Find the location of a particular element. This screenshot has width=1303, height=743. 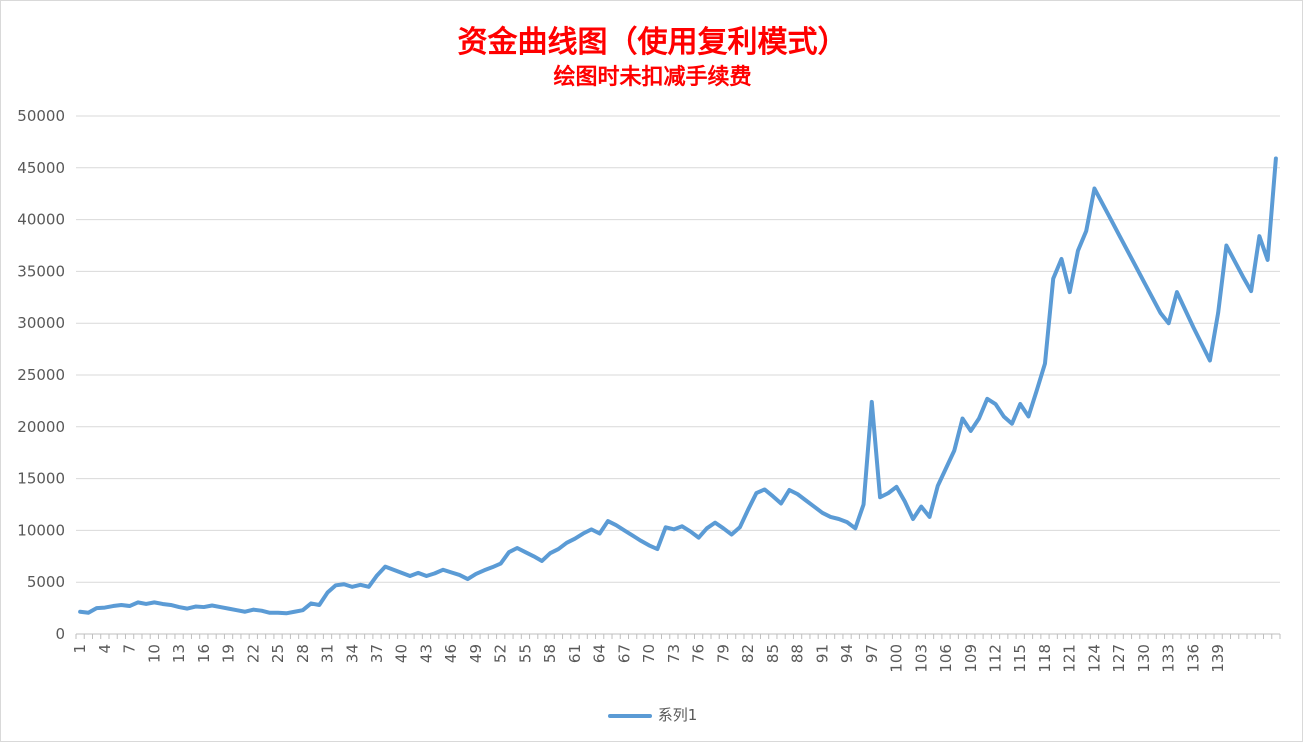

x-tick-label: 31 is located at coordinates (328, 653).